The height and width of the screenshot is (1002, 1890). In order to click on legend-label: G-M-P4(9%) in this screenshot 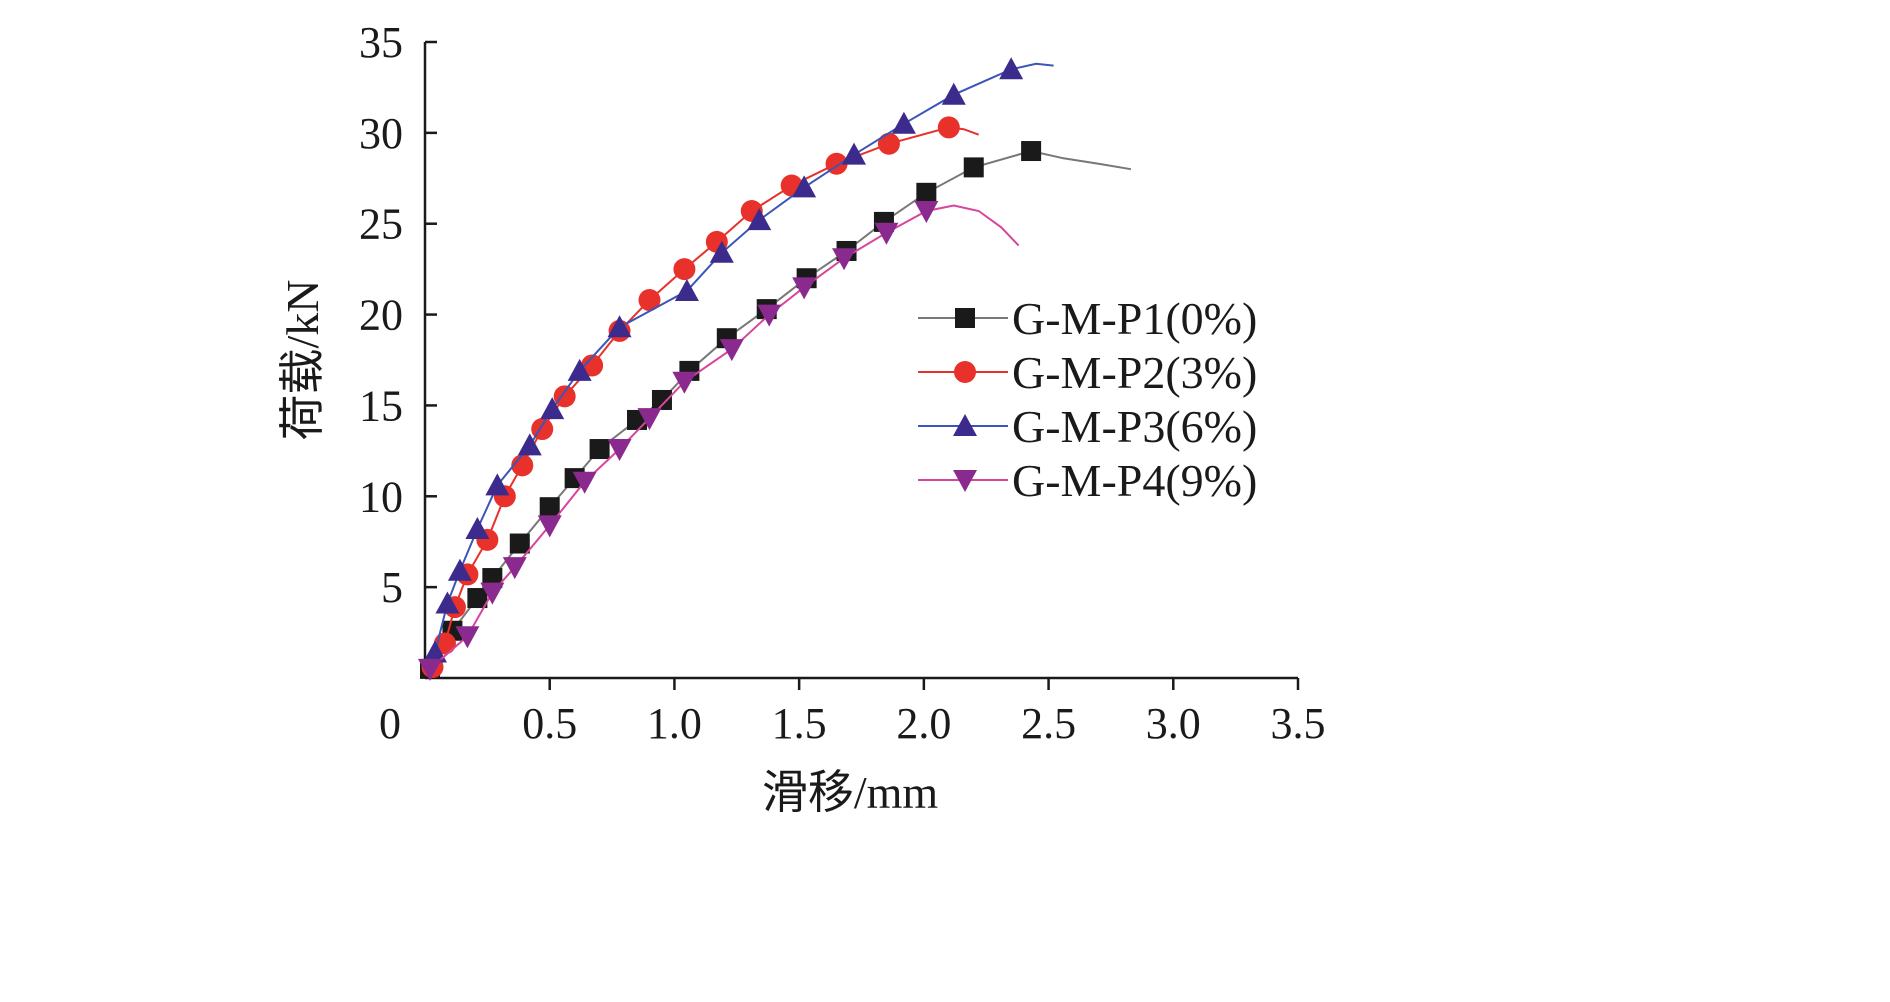, I will do `click(1134, 480)`.